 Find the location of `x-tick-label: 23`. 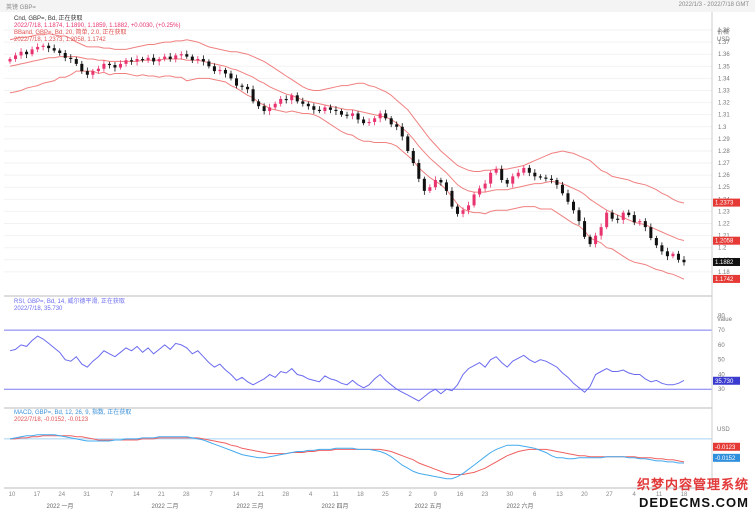

x-tick-label: 23 is located at coordinates (485, 495).